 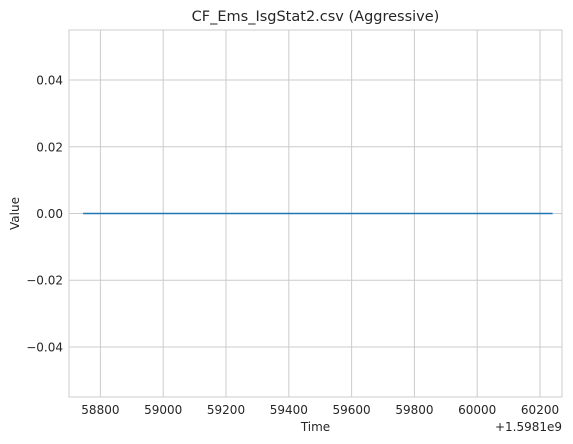 I want to click on x-tick-label: 59400, so click(x=289, y=410).